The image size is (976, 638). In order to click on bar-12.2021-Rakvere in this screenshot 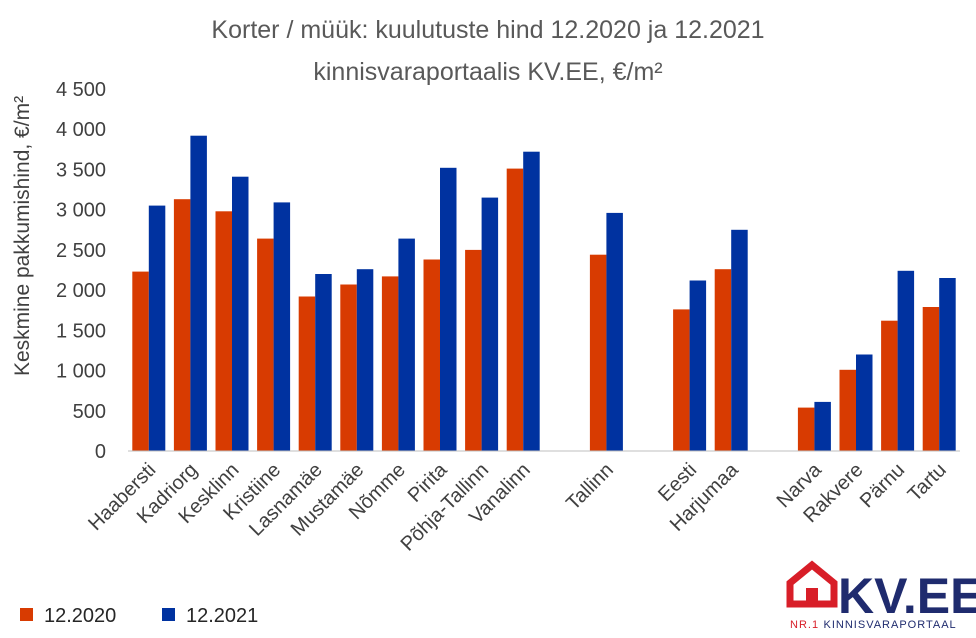, I will do `click(864, 402)`.